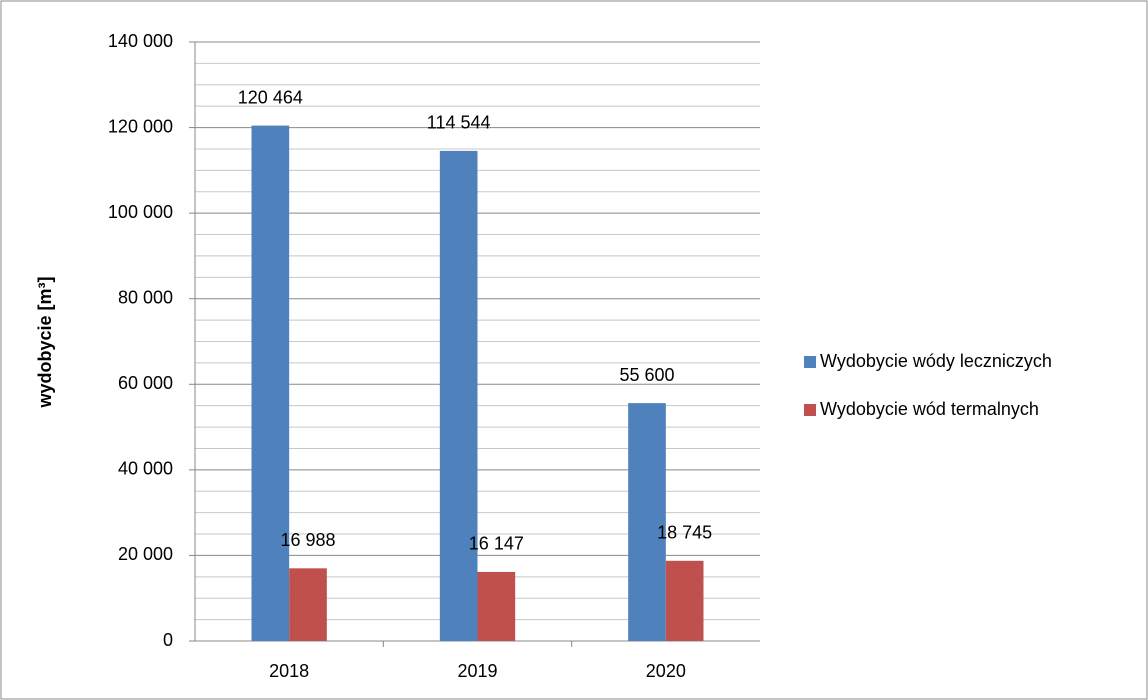 Image resolution: width=1148 pixels, height=700 pixels. Describe the element at coordinates (270, 97) in the screenshot. I see `data-label: 120 464` at that location.